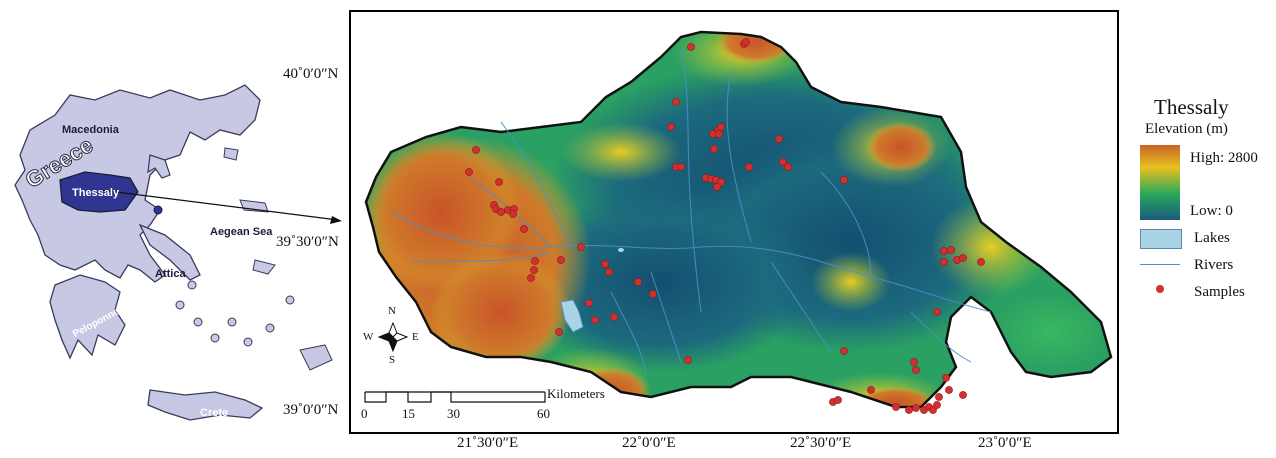 This screenshot has height=458, width=1276. What do you see at coordinates (264, 267) in the screenshot?
I see `chios-island` at bounding box center [264, 267].